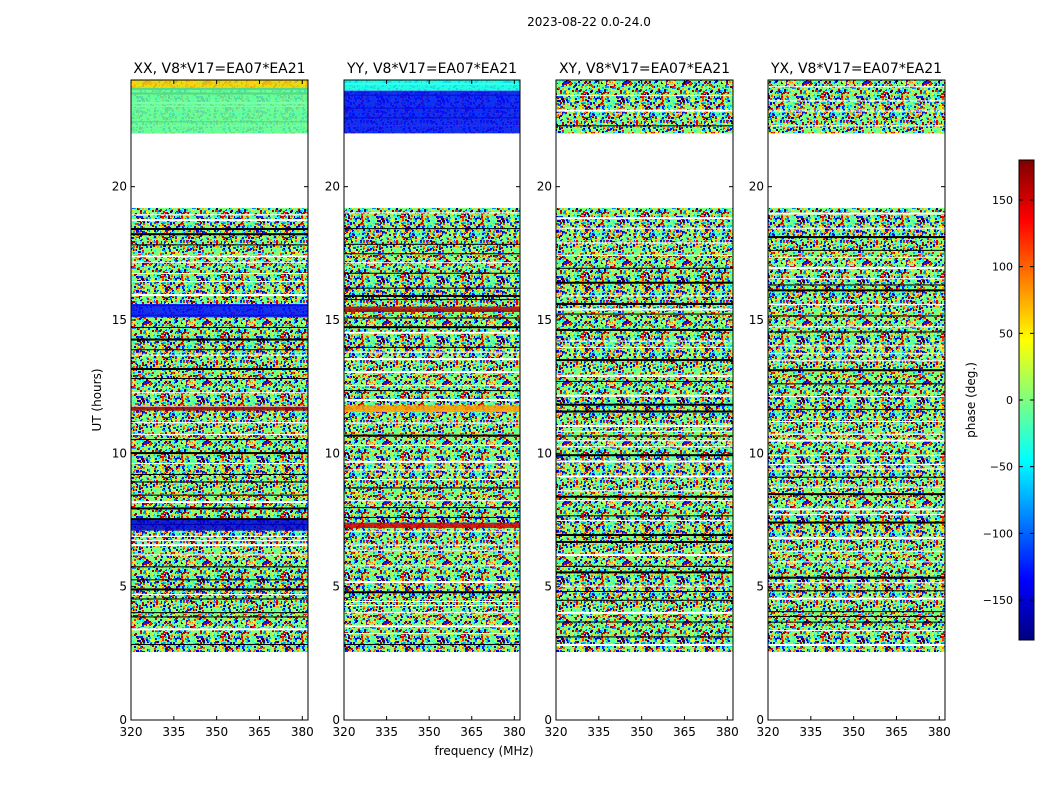 The image size is (1050, 800). Describe the element at coordinates (173, 732) in the screenshot. I see `x-tick-label: 335` at that location.